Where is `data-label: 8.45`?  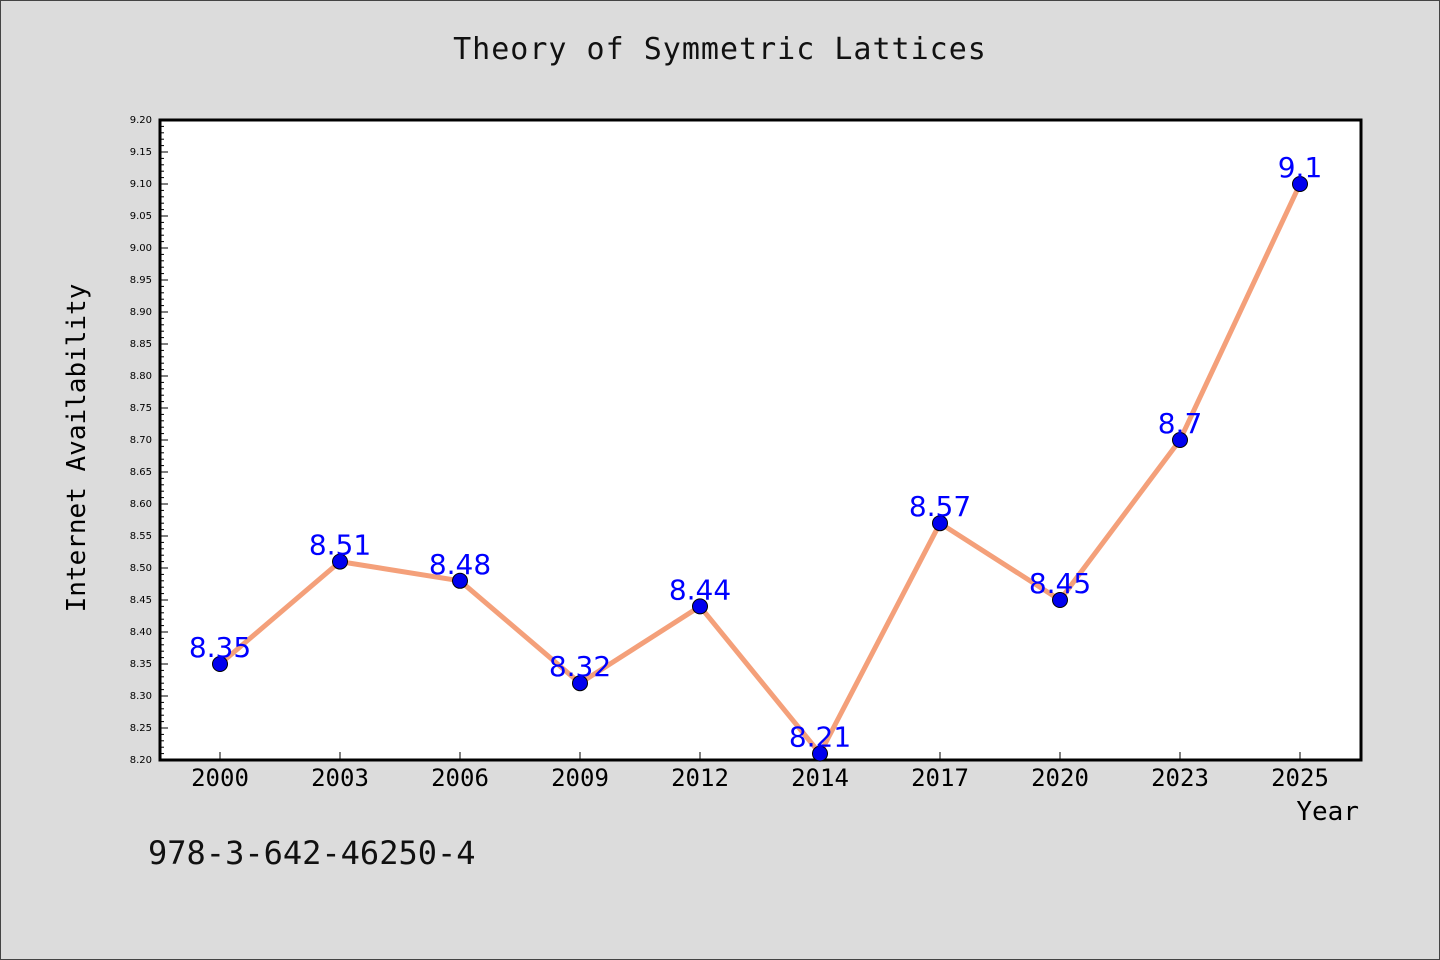 data-label: 8.45 is located at coordinates (1060, 583).